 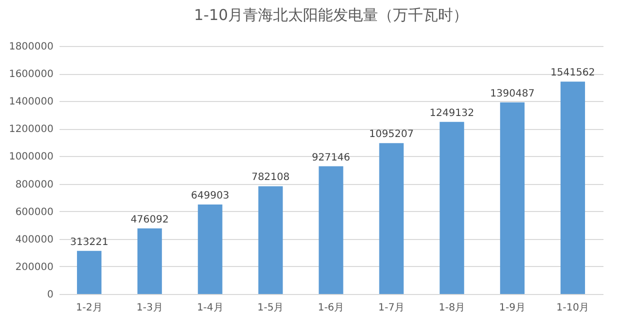 What do you see at coordinates (31, 102) in the screenshot?
I see `y-tick-label: 1400000` at bounding box center [31, 102].